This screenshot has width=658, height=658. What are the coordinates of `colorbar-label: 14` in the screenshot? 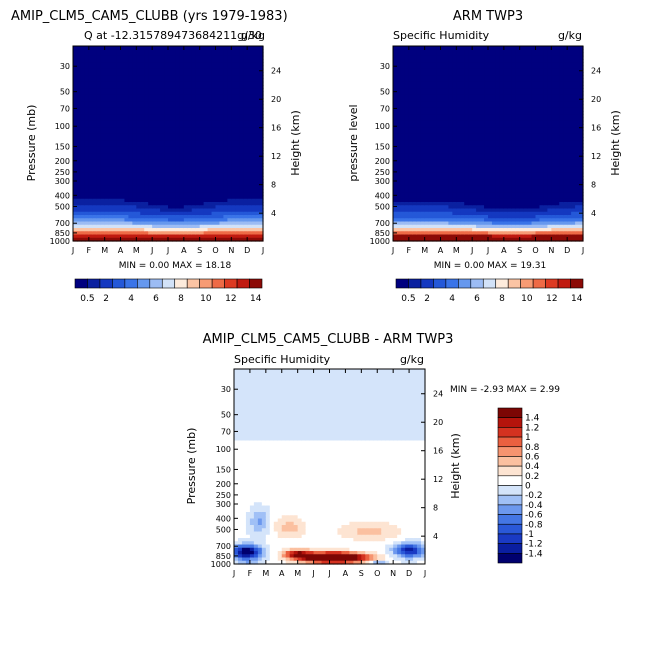 It's located at (256, 299).